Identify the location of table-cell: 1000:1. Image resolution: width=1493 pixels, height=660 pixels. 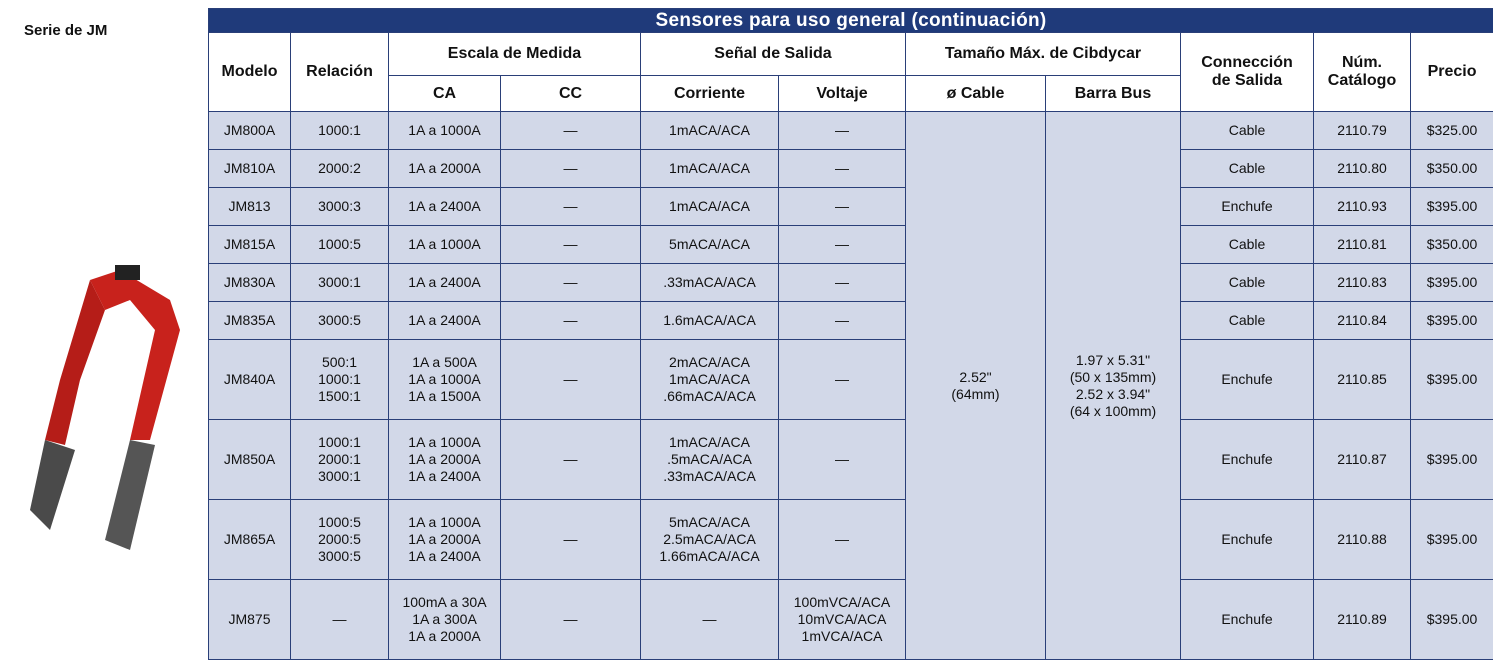
(339, 130).